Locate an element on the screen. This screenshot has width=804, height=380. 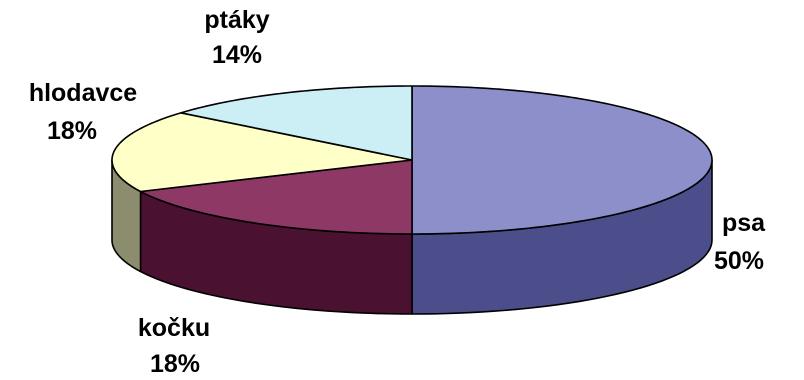
slice-hlodavce is located at coordinates (262, 152).